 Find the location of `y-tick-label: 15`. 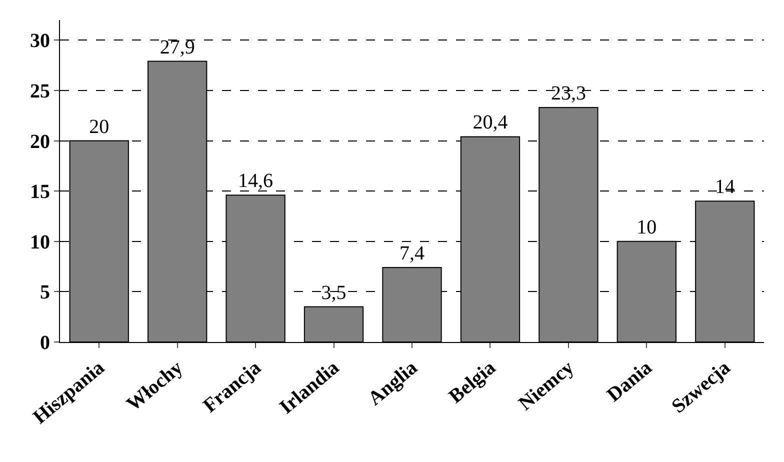

y-tick-label: 15 is located at coordinates (40, 192).